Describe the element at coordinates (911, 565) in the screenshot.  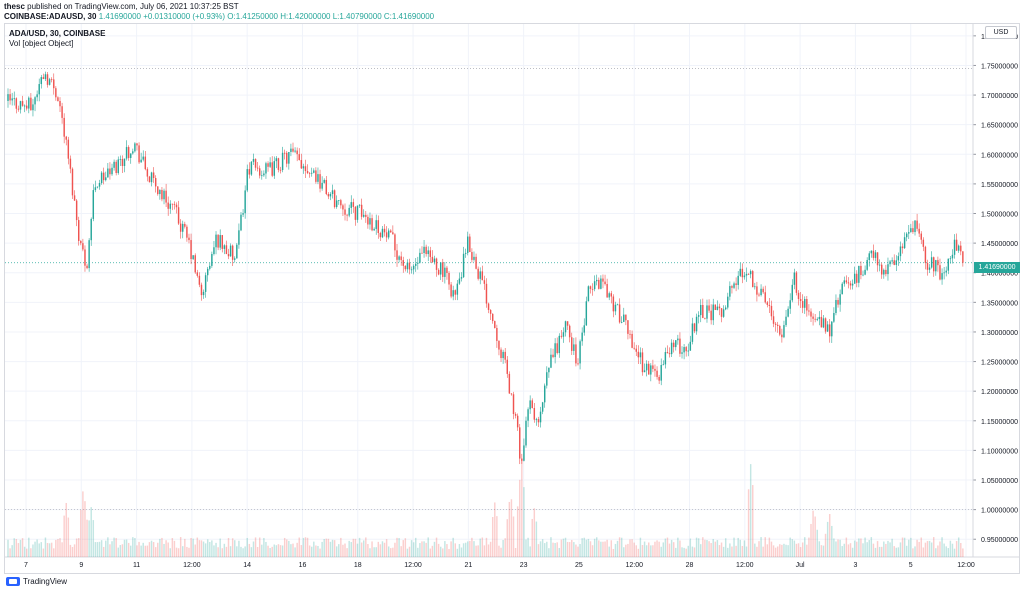
I see `x-tick-label: 5` at that location.